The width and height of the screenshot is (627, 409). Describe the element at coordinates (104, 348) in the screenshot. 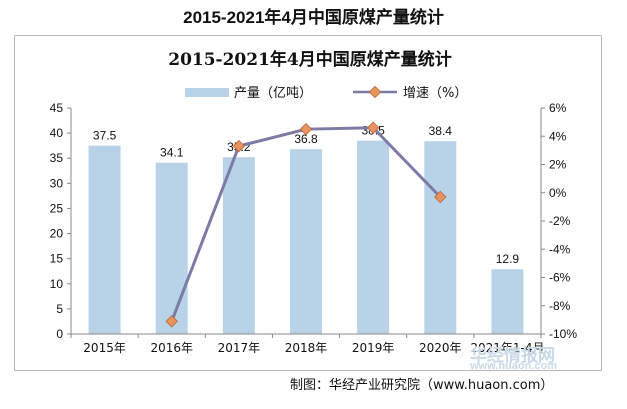

I see `x-tick-label: 2015年` at that location.